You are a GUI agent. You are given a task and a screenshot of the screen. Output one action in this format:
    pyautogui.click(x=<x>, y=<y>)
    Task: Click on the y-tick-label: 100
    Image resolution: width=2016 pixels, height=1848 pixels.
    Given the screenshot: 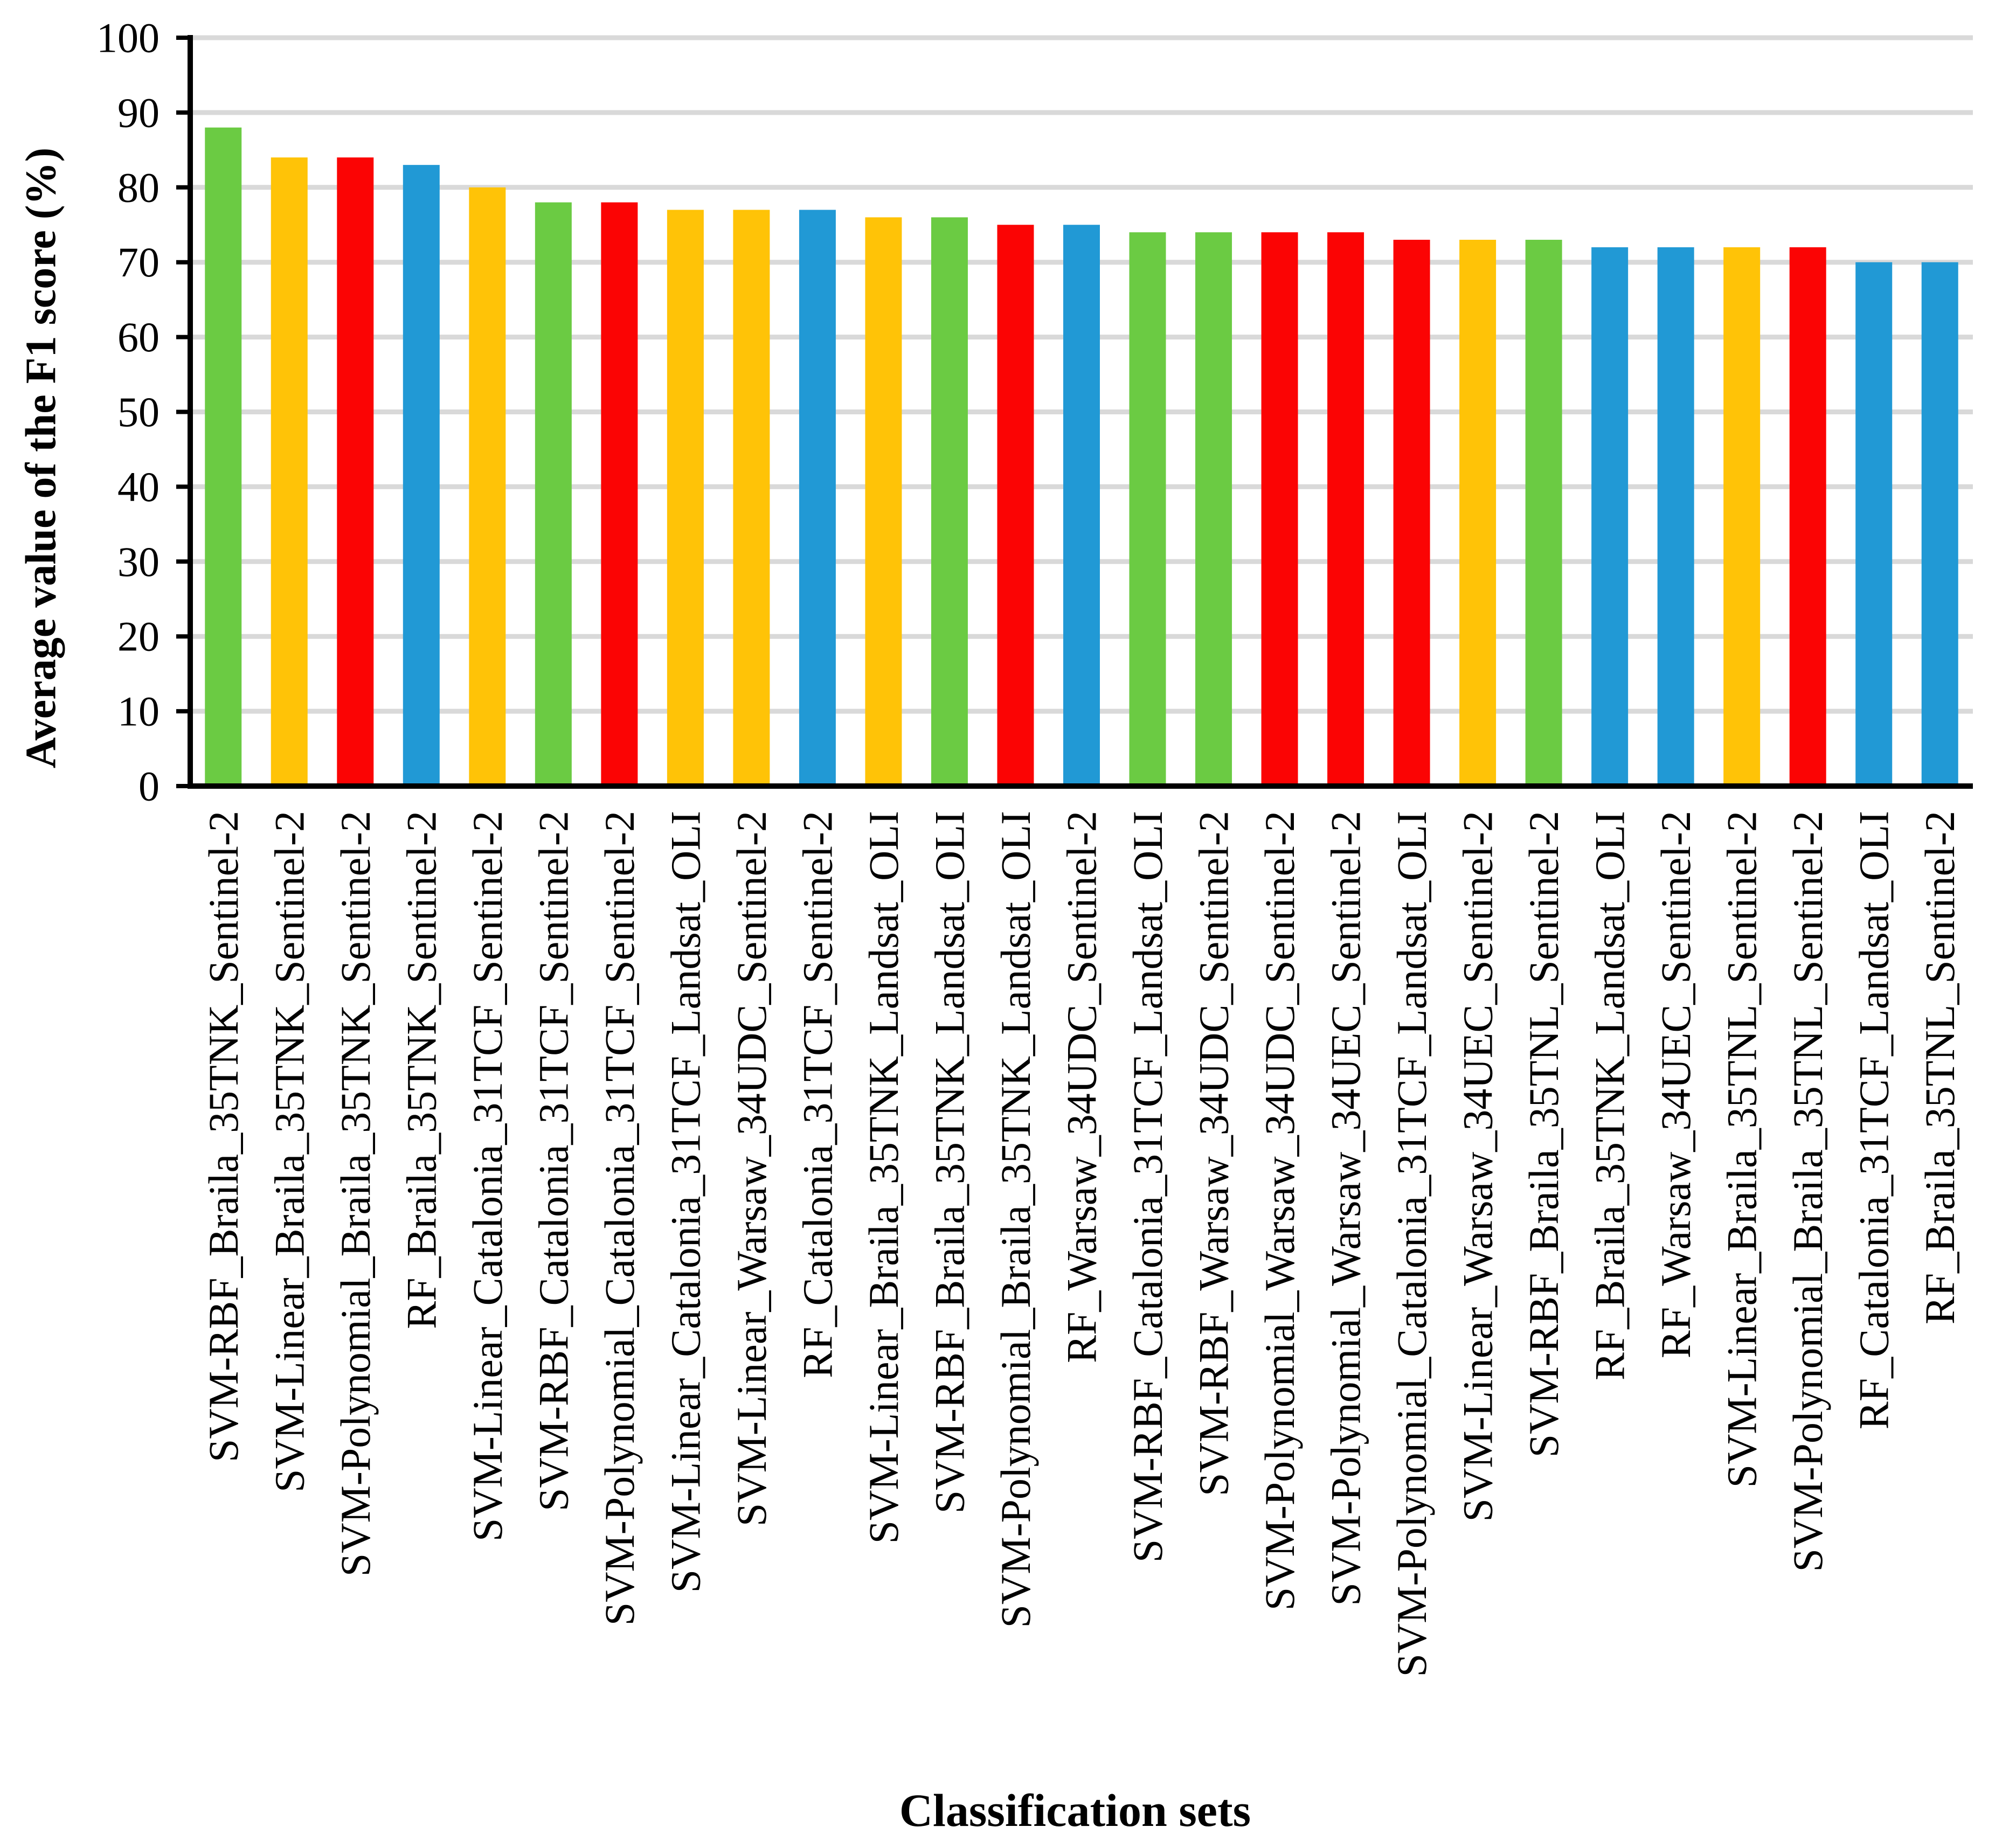 What is the action you would take?
    pyautogui.click(x=128, y=38)
    